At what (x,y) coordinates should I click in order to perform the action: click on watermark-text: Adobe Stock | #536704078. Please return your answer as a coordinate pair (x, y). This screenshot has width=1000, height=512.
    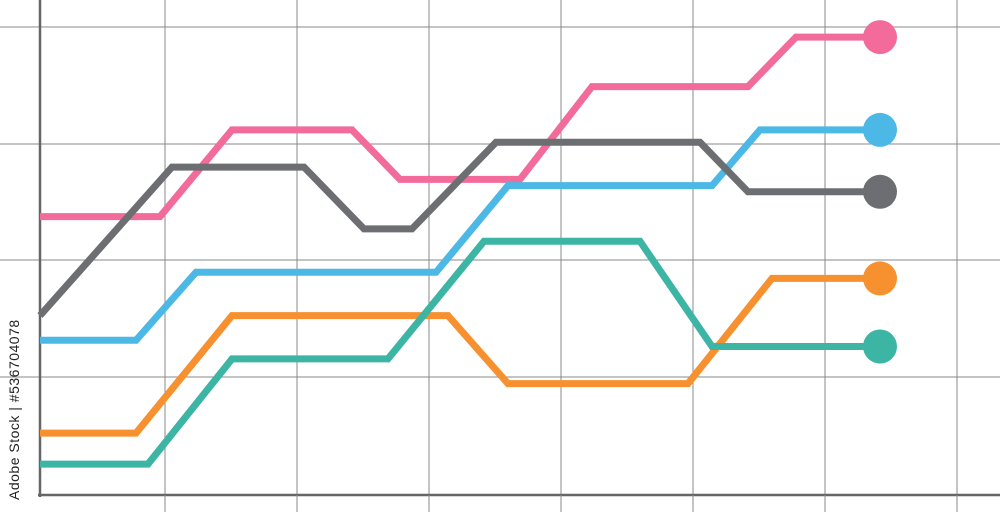
    Looking at the image, I should click on (14, 409).